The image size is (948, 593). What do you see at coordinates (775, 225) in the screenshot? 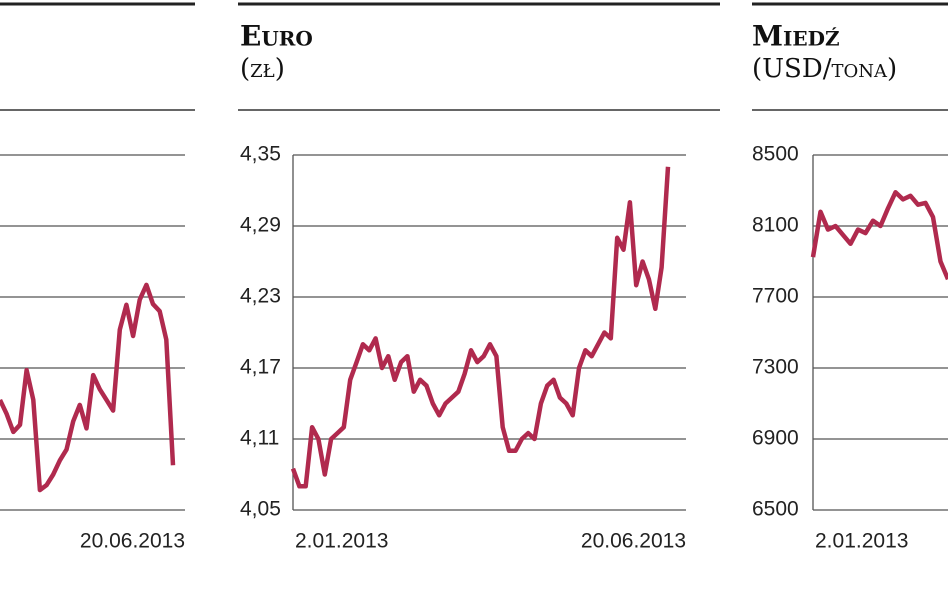
I see `y-tick-label: 8100` at bounding box center [775, 225].